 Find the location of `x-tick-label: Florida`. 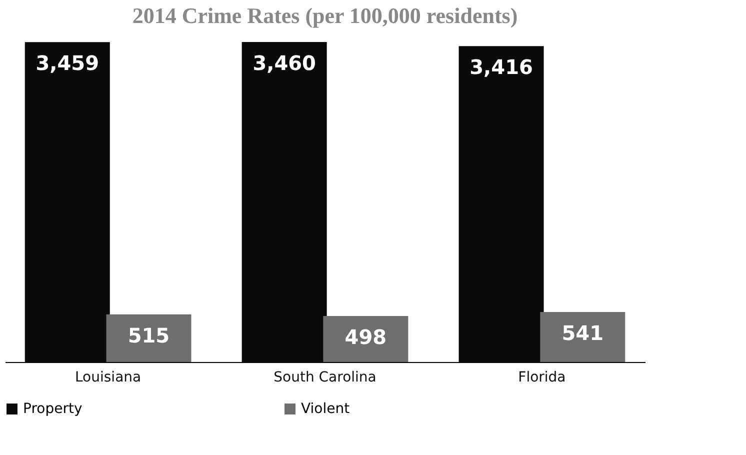

x-tick-label: Florida is located at coordinates (542, 378).